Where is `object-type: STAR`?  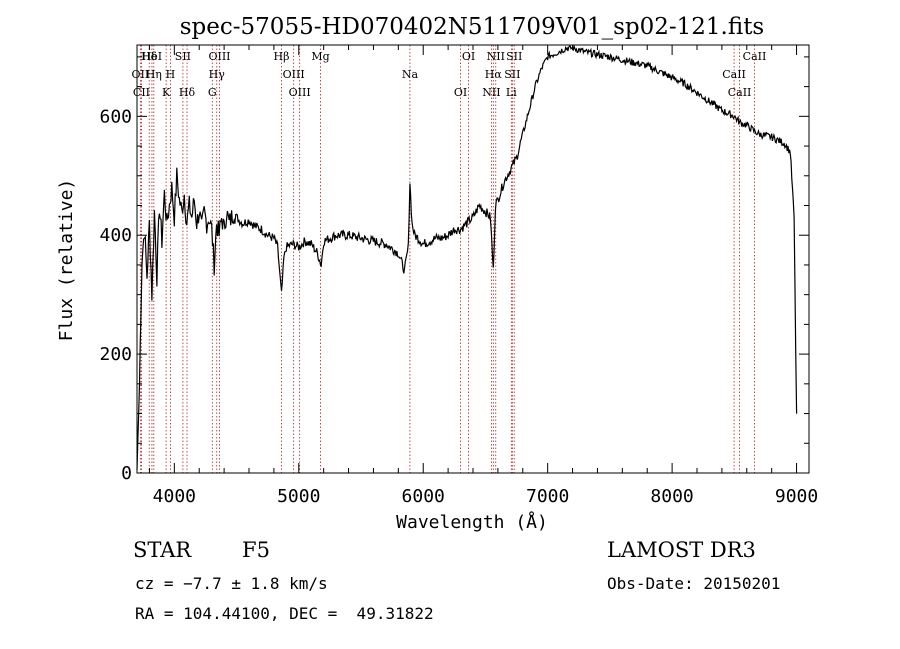 object-type: STAR is located at coordinates (162, 550).